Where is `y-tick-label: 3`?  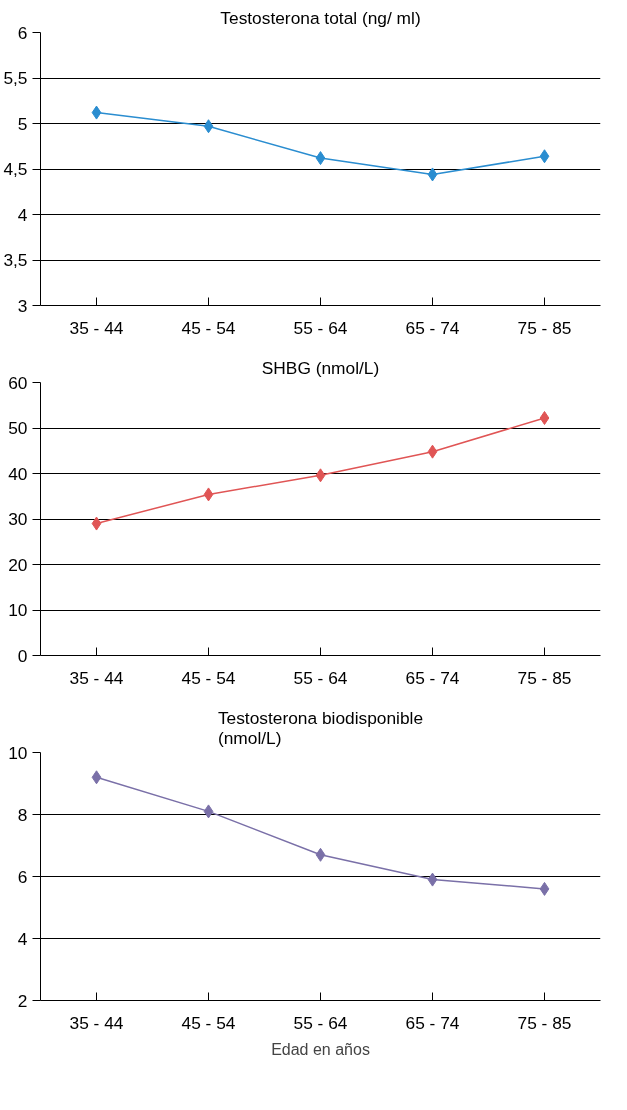
y-tick-label: 3 is located at coordinates (22, 305).